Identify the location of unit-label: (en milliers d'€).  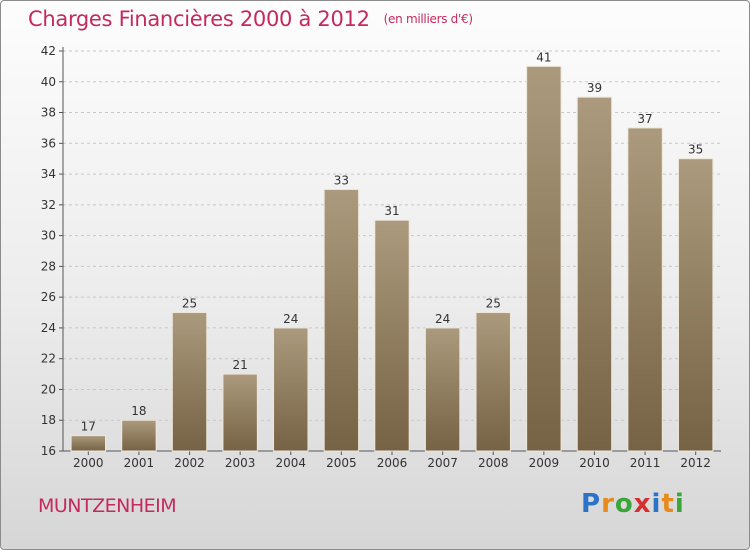
(428, 19).